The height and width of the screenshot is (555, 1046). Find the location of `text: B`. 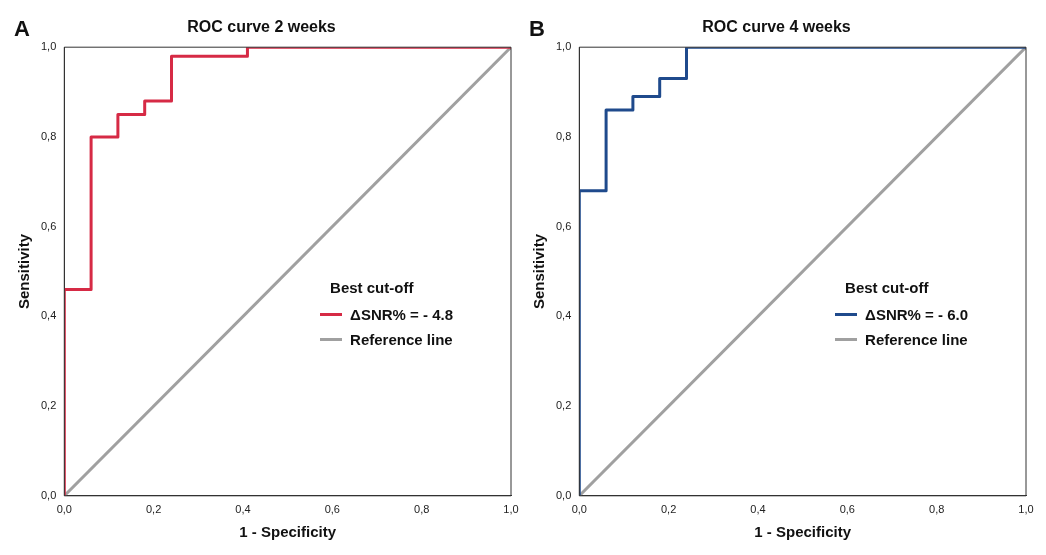

text: B is located at coordinates (537, 29).